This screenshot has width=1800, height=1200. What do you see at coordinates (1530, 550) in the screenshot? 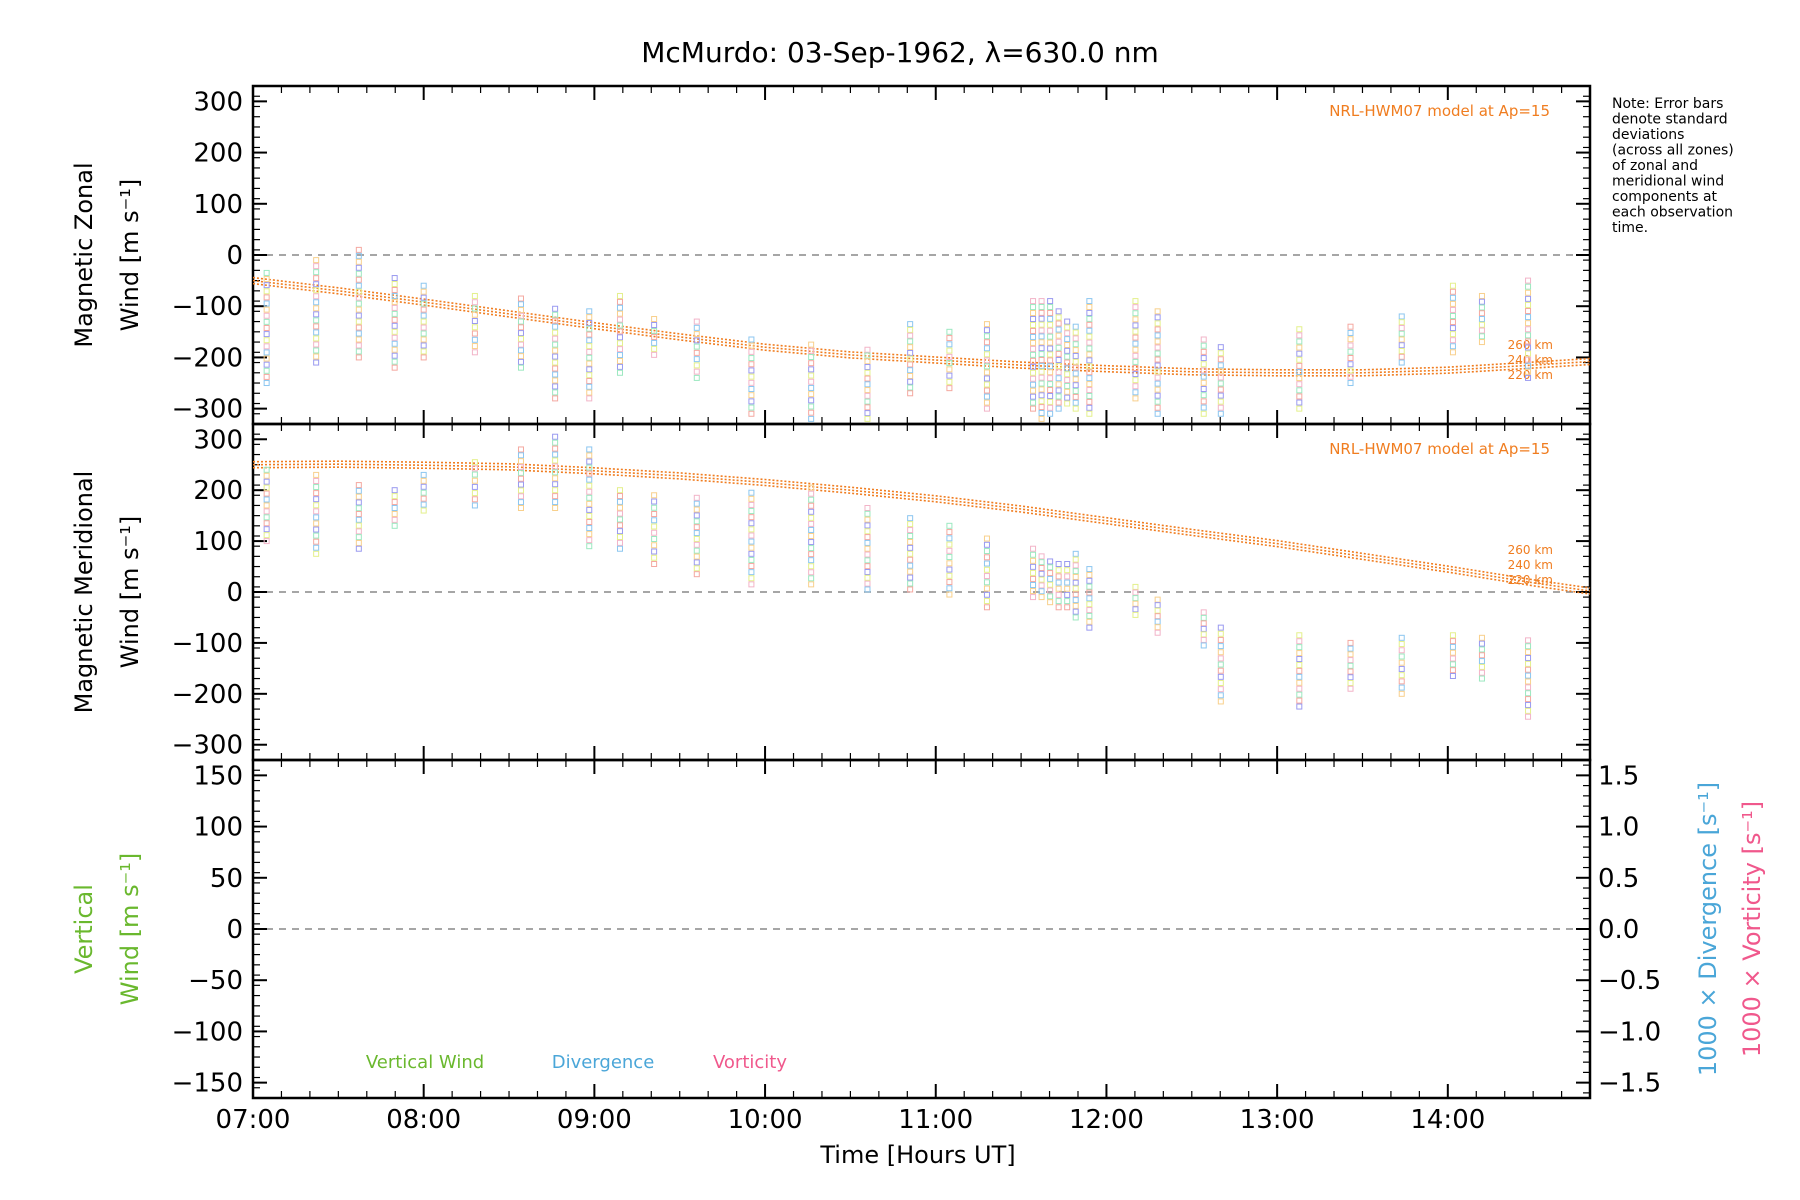
I see `altitude-label: 260 km` at bounding box center [1530, 550].